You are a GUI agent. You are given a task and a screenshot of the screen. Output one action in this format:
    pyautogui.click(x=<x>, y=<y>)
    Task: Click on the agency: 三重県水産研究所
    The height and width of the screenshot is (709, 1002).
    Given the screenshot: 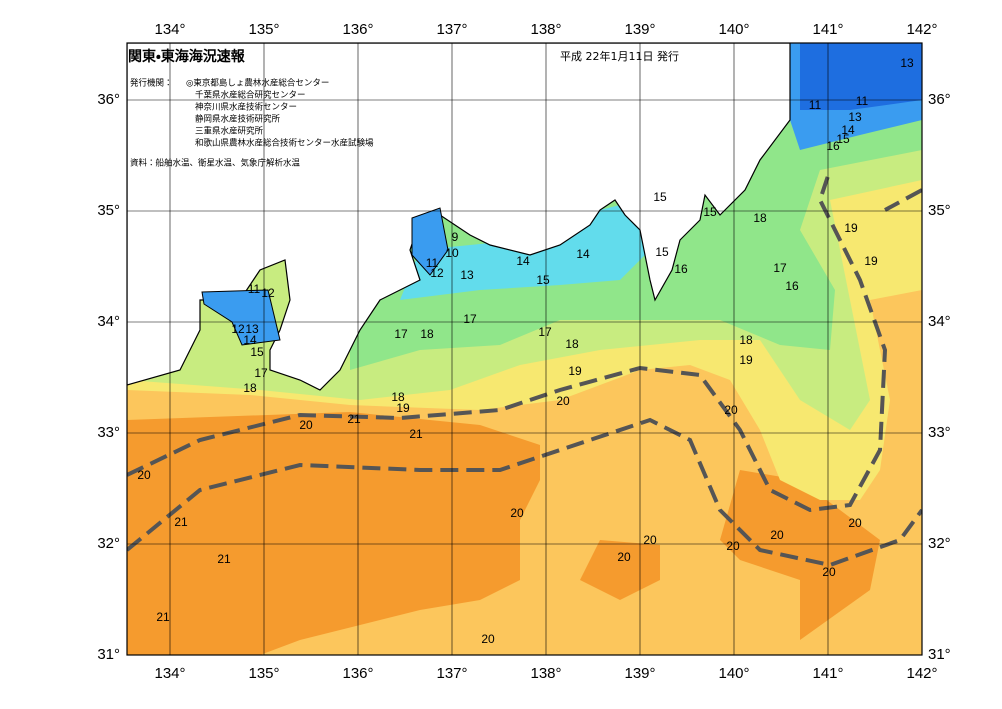 What is the action you would take?
    pyautogui.click(x=229, y=131)
    